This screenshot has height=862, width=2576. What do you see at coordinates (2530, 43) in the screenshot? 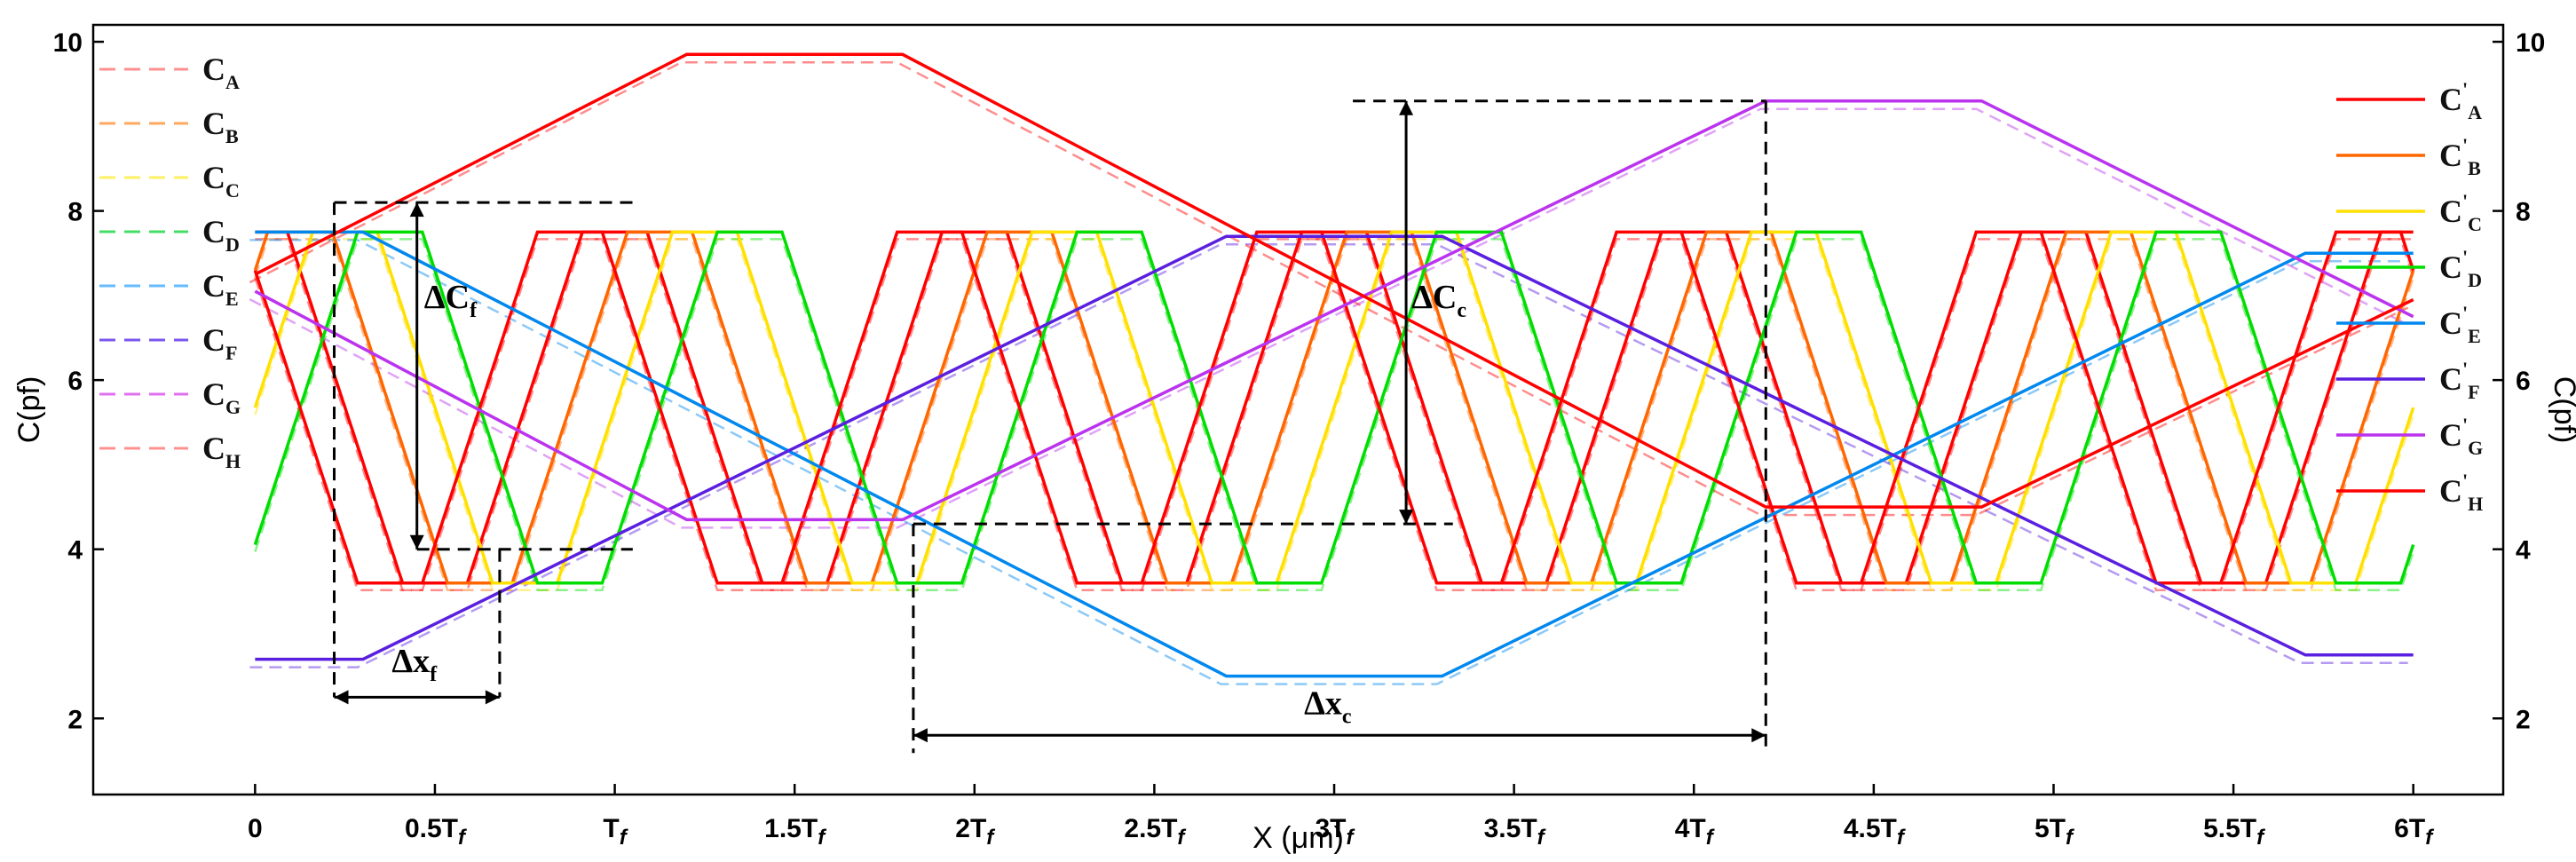
I see `y-tick-label-right: 10` at bounding box center [2530, 43].